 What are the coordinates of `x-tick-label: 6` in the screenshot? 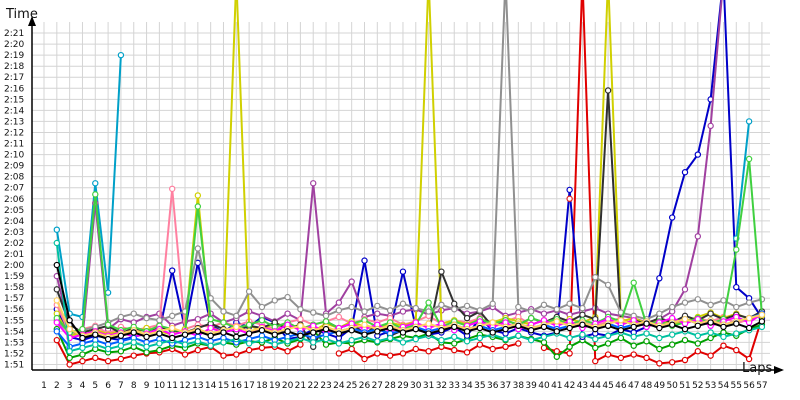 It's located at (108, 386).